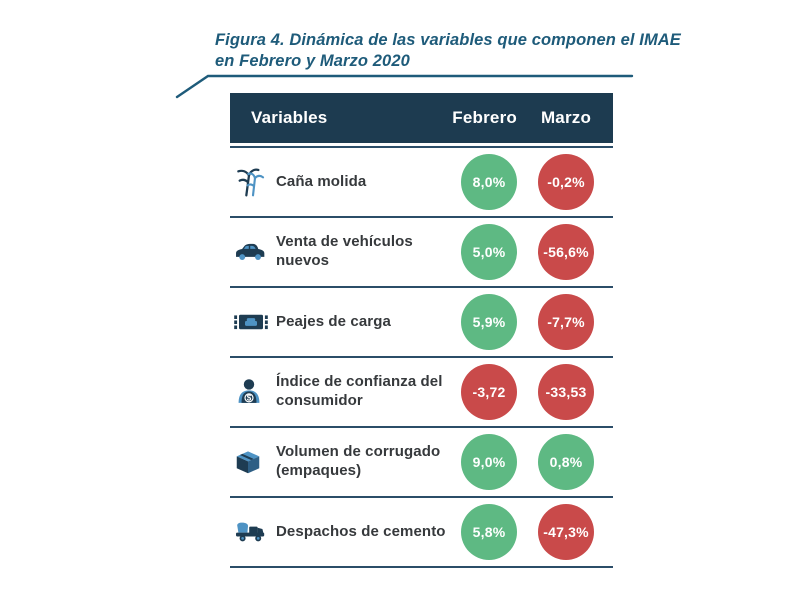 The height and width of the screenshot is (600, 800). I want to click on decorative-rule, so click(404, 86).